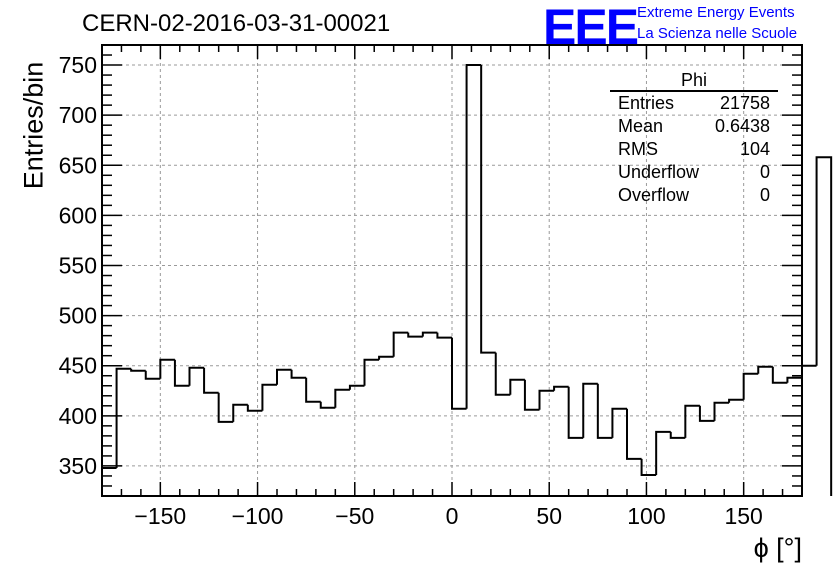 The width and height of the screenshot is (836, 572). I want to click on x-tick-label: 100, so click(646, 516).